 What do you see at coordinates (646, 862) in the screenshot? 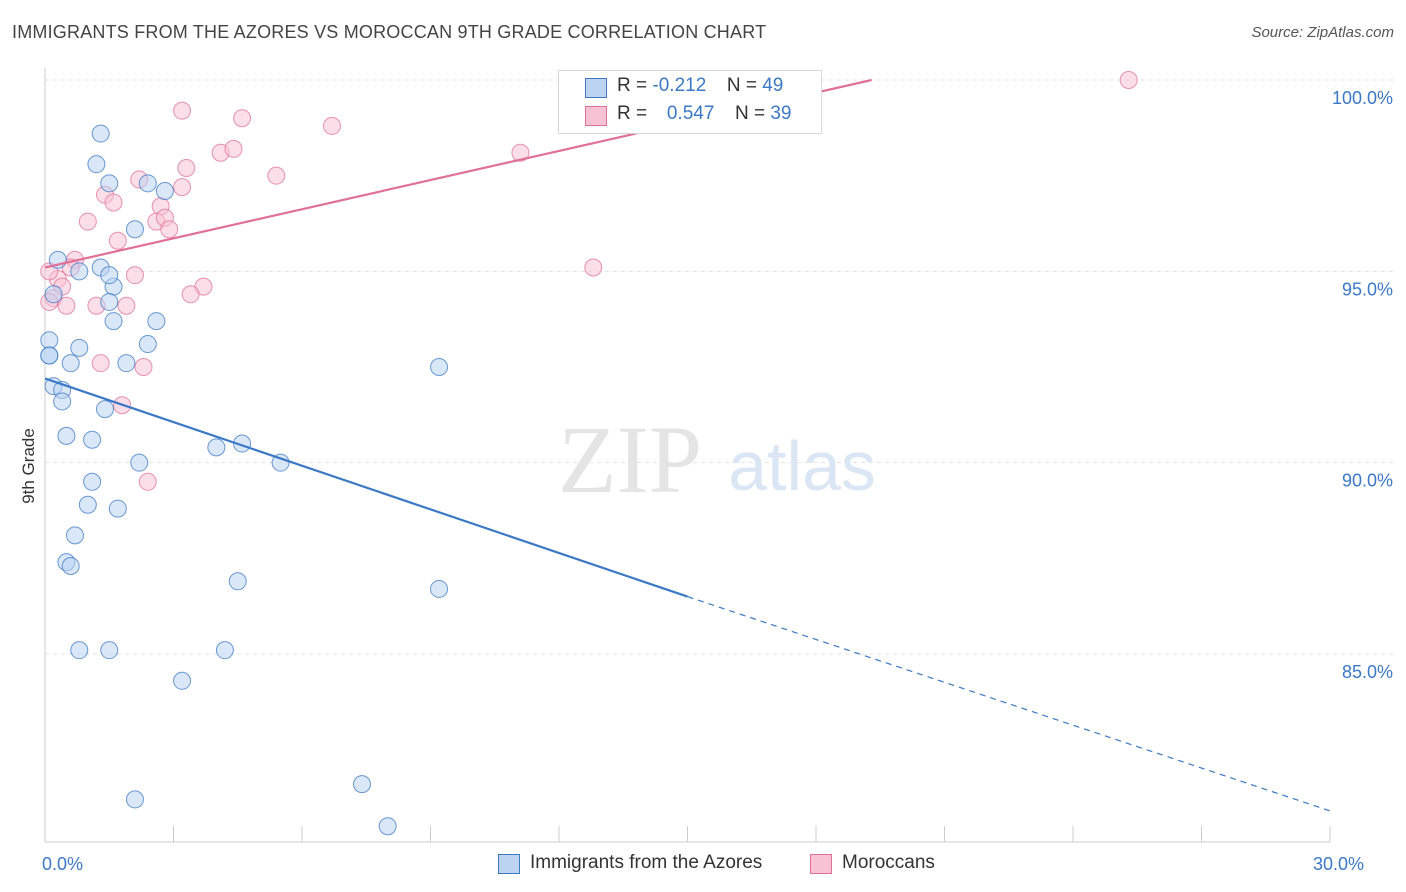
I see `bottom-legend-label-azores: Immigrants from the Azores` at bounding box center [646, 862].